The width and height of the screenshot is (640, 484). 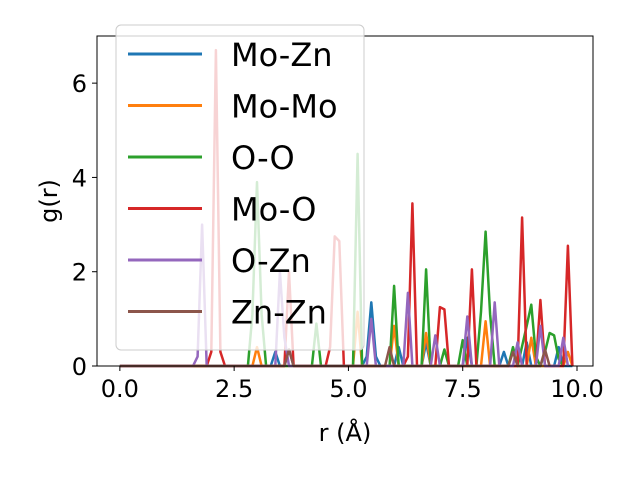 I want to click on y-axis-label: g(r), so click(x=49, y=201).